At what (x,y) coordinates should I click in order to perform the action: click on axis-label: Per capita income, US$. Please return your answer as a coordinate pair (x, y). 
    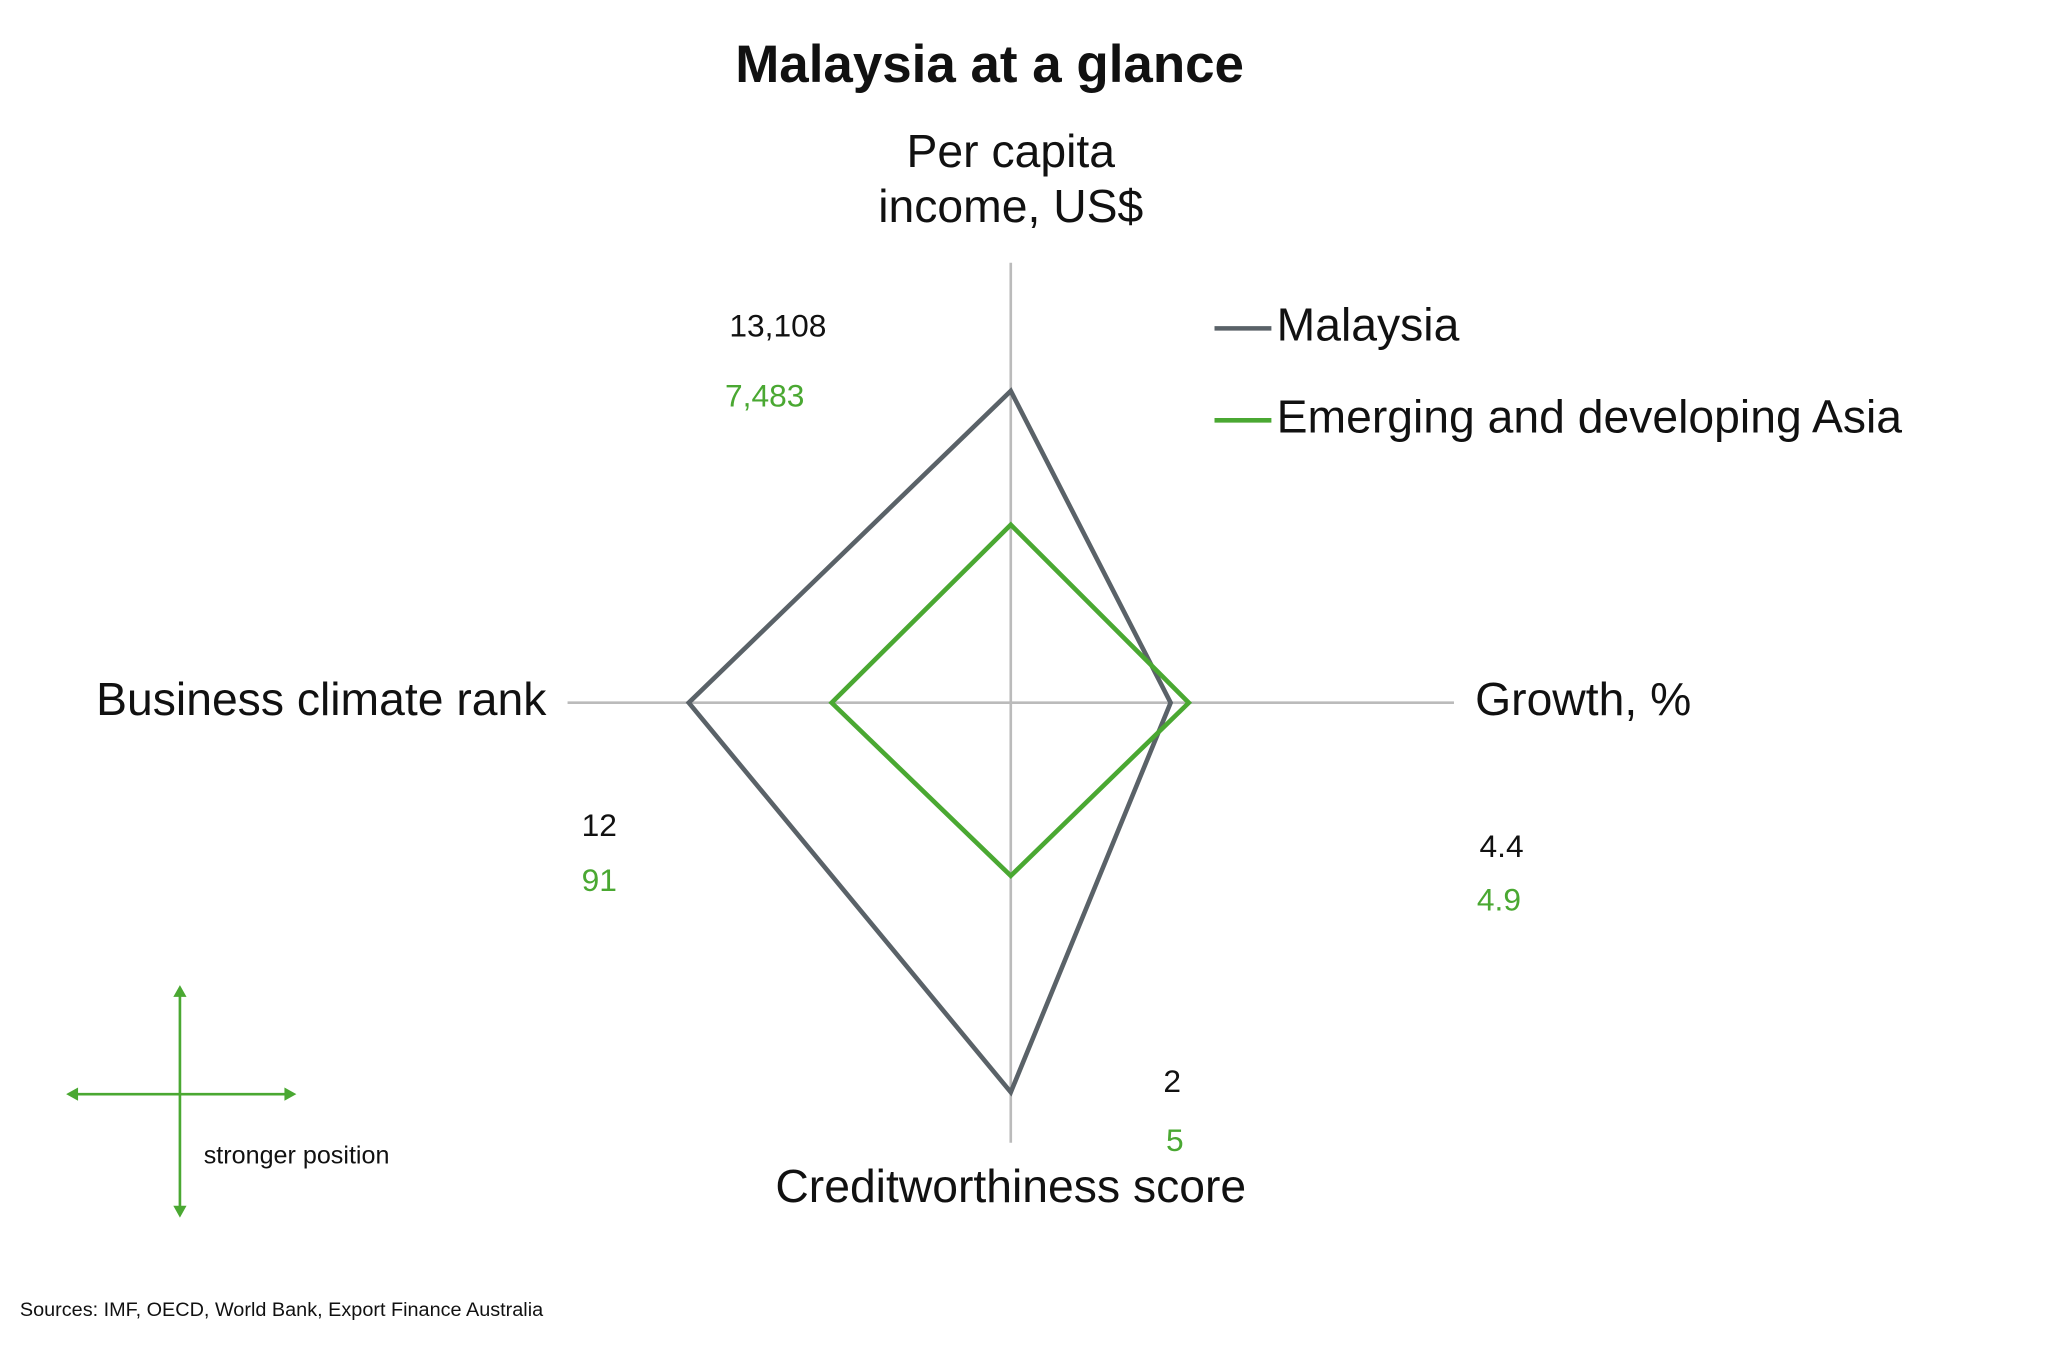
    Looking at the image, I should click on (1011, 179).